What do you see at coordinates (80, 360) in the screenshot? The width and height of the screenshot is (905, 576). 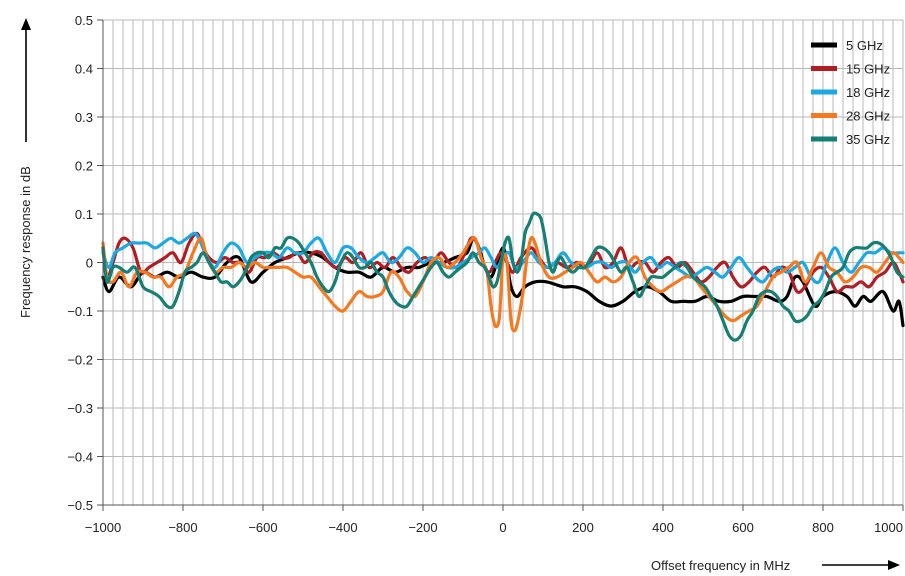 I see `y-tick-label: −0.2` at bounding box center [80, 360].